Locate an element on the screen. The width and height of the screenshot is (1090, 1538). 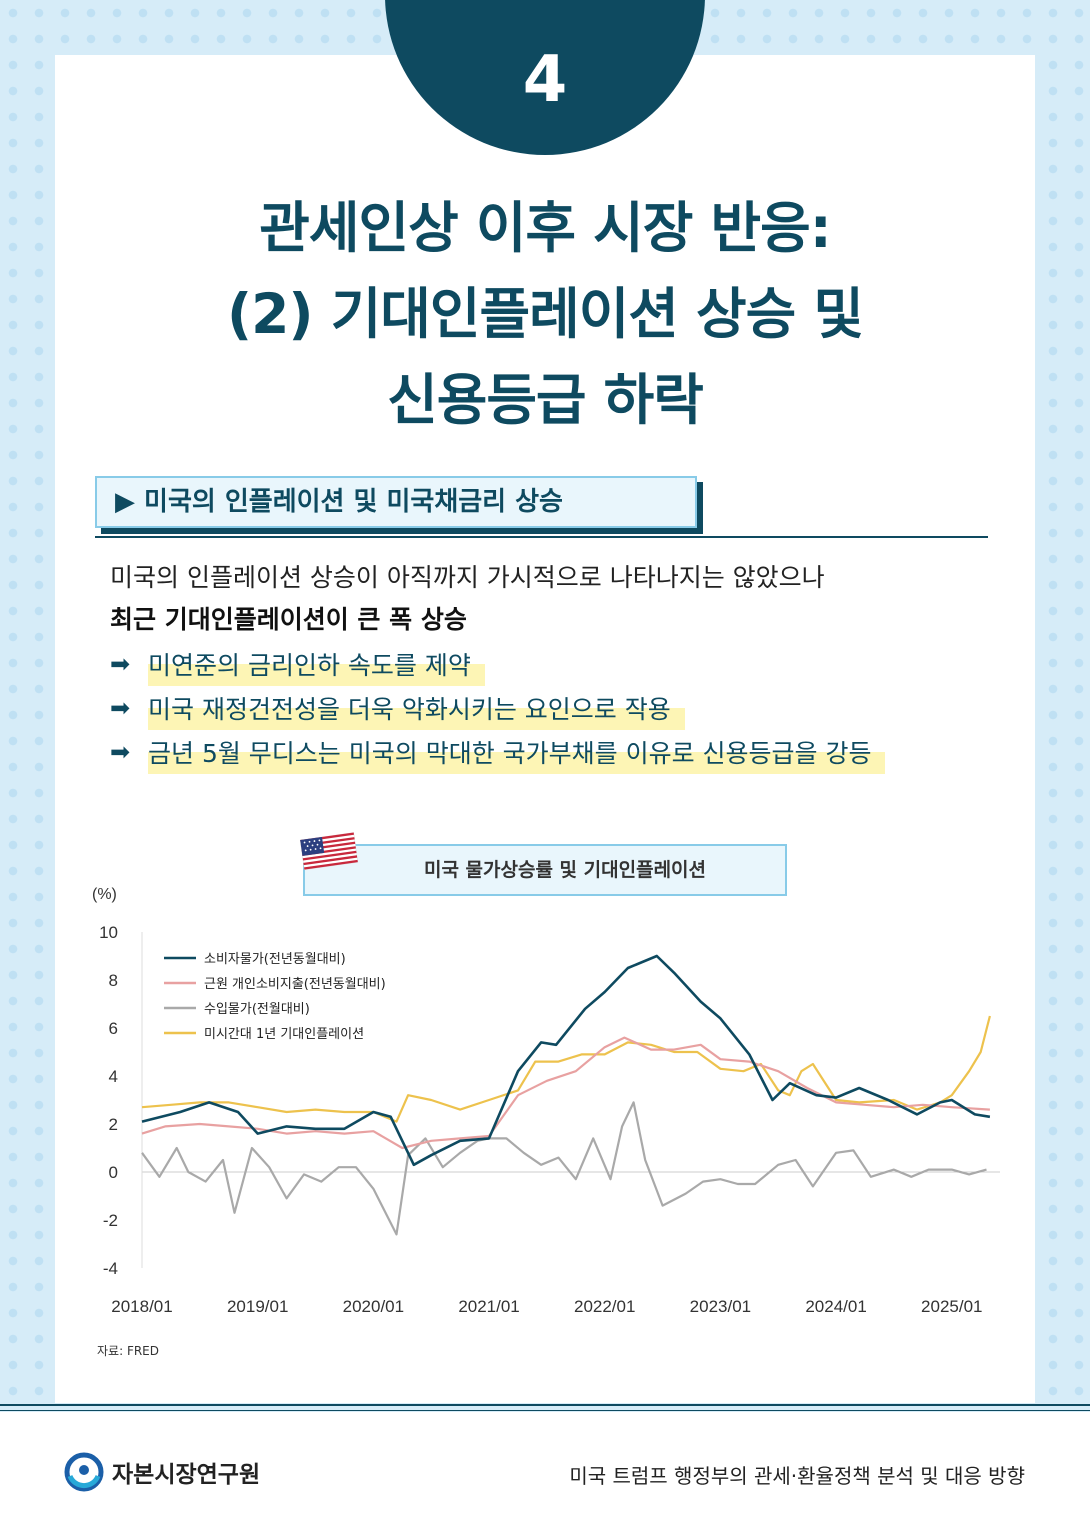
legend-label: 수입물가(전월대비) is located at coordinates (257, 1009).